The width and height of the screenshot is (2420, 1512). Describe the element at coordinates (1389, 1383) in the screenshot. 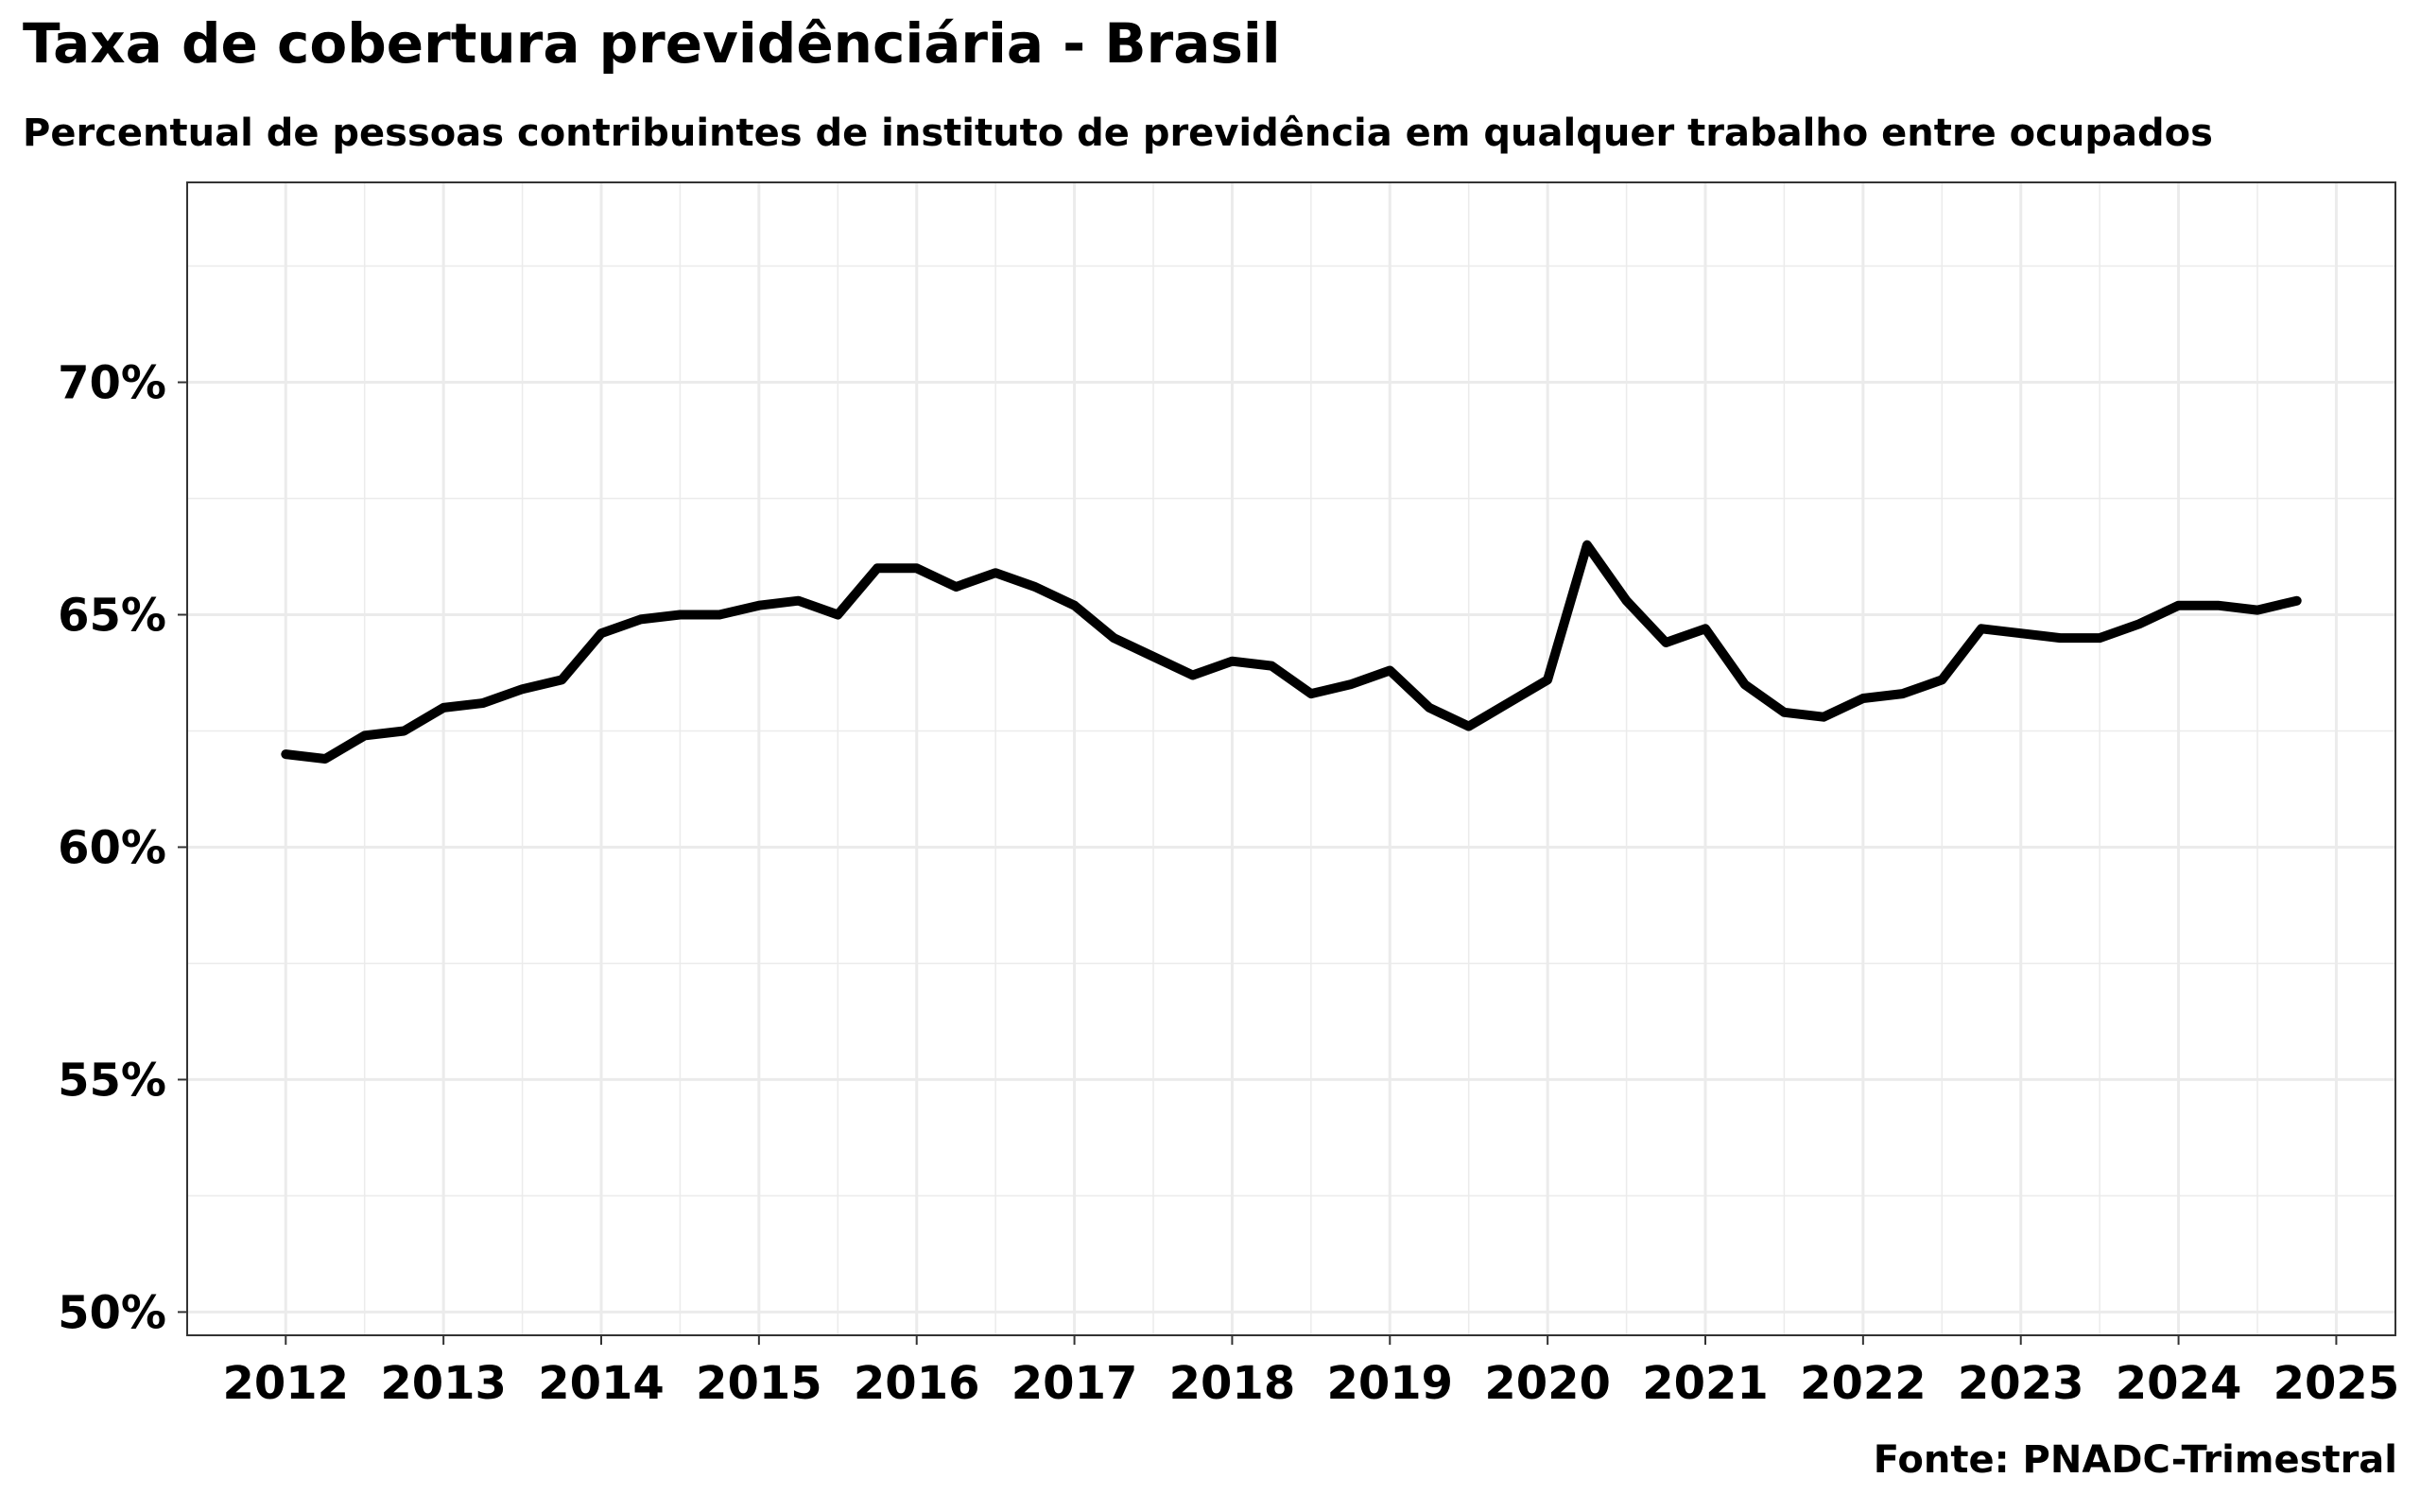

I see `x-tick-label: 2019` at that location.